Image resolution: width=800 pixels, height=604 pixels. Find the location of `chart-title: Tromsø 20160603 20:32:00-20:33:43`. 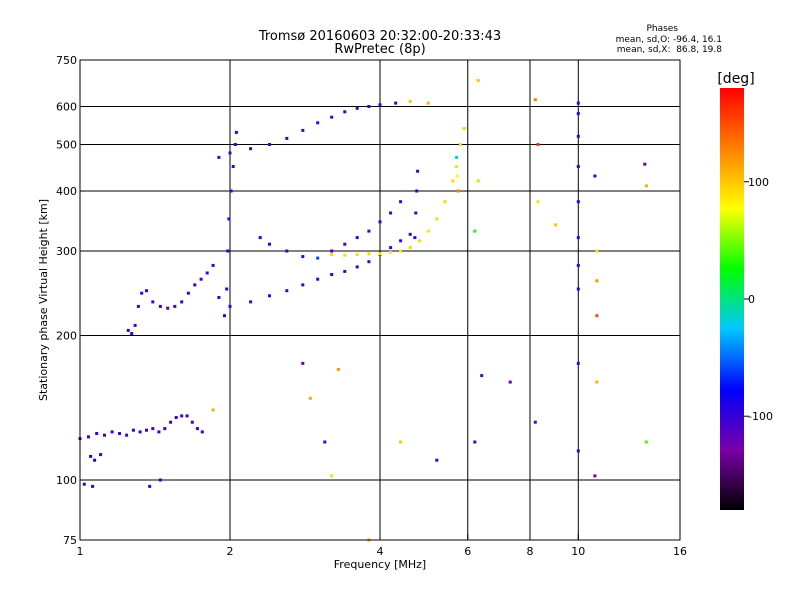

chart-title: Tromsø 20160603 20:32:00-20:33:43 is located at coordinates (379, 36).